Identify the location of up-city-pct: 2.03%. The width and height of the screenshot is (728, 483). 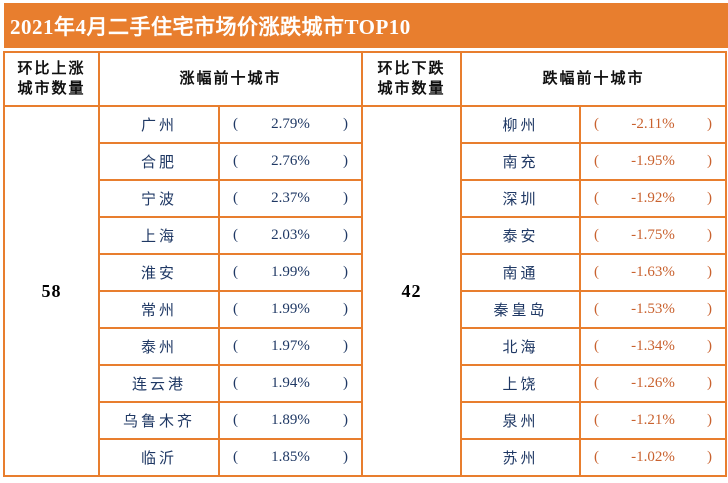
(290, 235).